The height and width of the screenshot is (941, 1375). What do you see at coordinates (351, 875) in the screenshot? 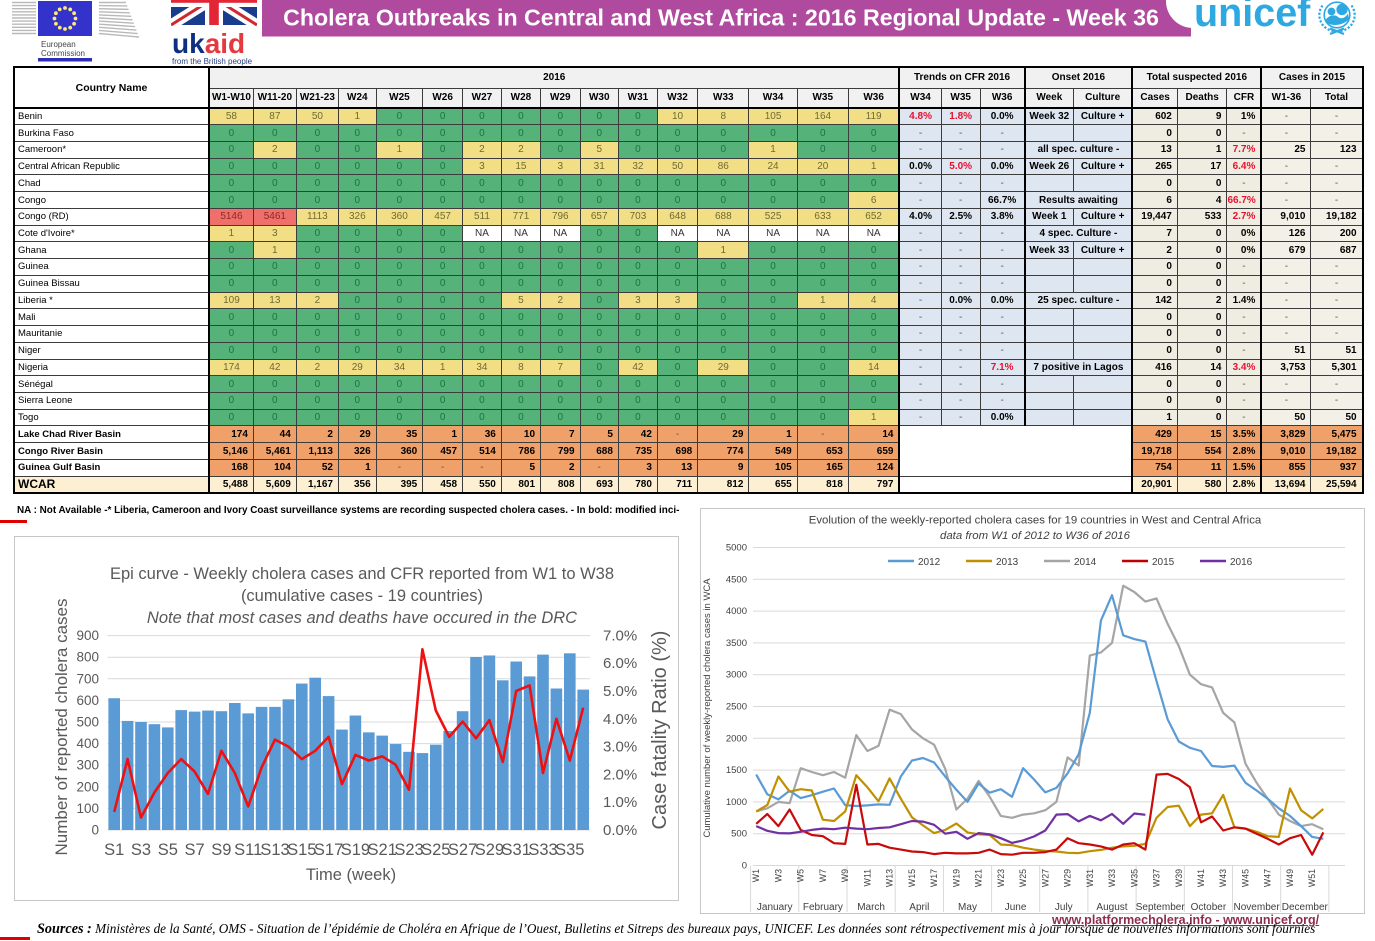
I see `svg-text: Time (week)` at bounding box center [351, 875].